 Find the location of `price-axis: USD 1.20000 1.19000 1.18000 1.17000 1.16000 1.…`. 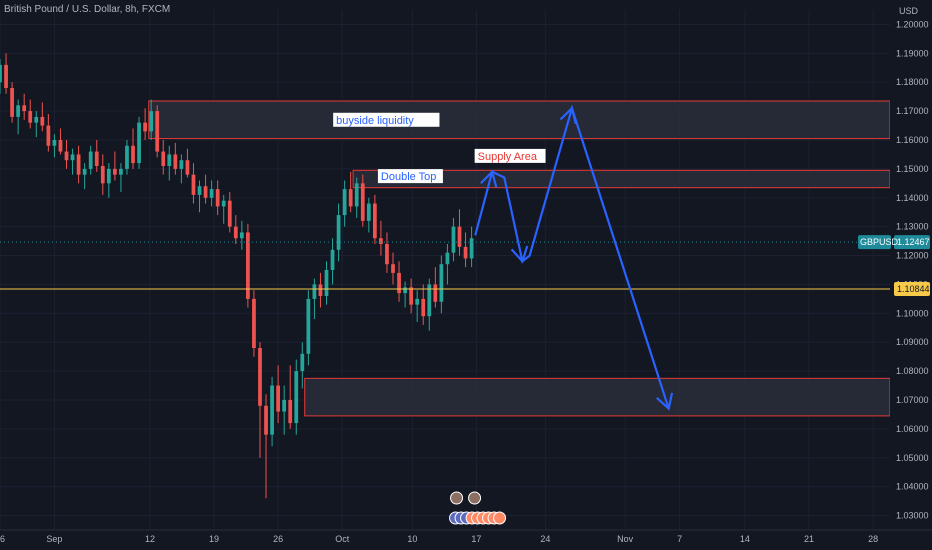

price-axis: USD 1.20000 1.19000 1.18000 1.17000 1.16000 1.… is located at coordinates (895, 275).